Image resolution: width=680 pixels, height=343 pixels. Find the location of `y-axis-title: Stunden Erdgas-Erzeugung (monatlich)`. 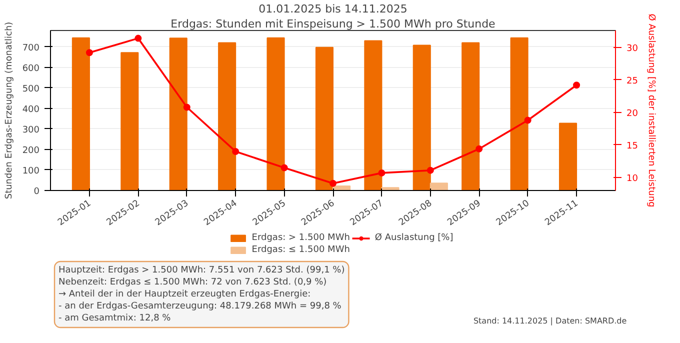

y-axis-title: Stunden Erdgas-Erzeugung (monatlich) is located at coordinates (9, 111).